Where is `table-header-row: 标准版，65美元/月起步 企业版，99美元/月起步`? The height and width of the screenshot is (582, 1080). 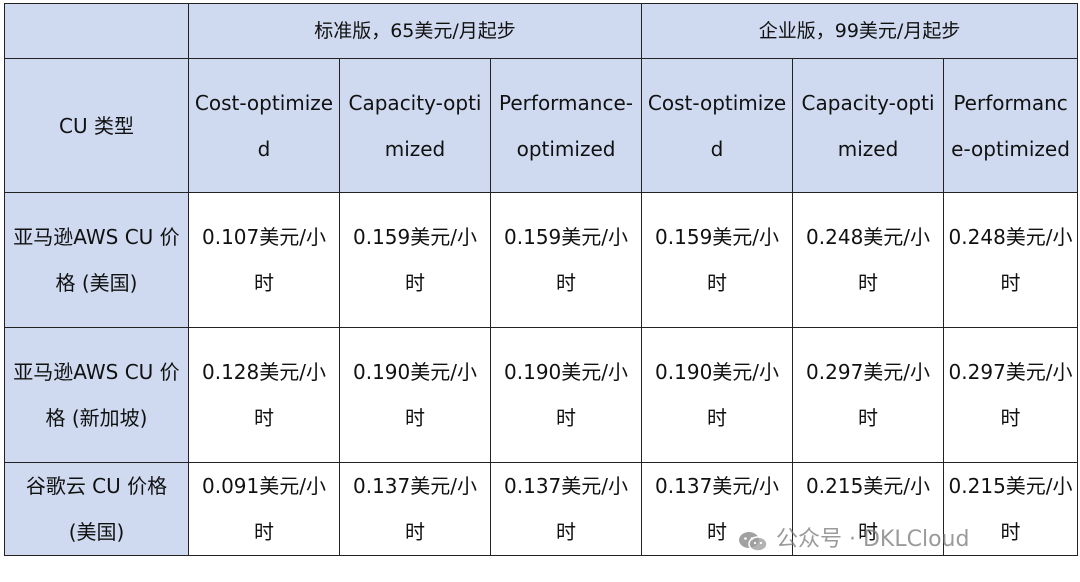 table-header-row: 标准版，65美元/月起步 企业版，99美元/月起步 is located at coordinates (541, 31).